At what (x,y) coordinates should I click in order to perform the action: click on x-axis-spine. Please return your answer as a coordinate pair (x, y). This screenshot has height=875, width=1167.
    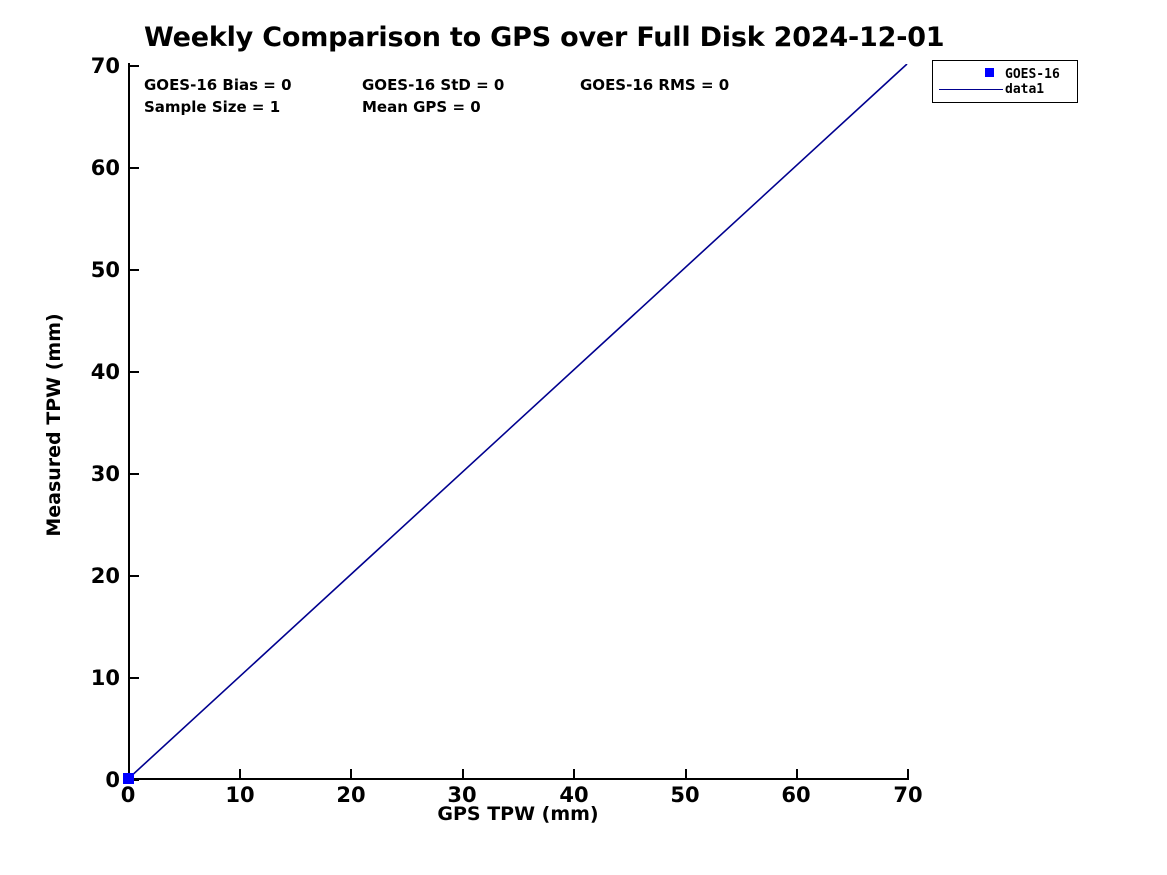
    Looking at the image, I should click on (518, 779).